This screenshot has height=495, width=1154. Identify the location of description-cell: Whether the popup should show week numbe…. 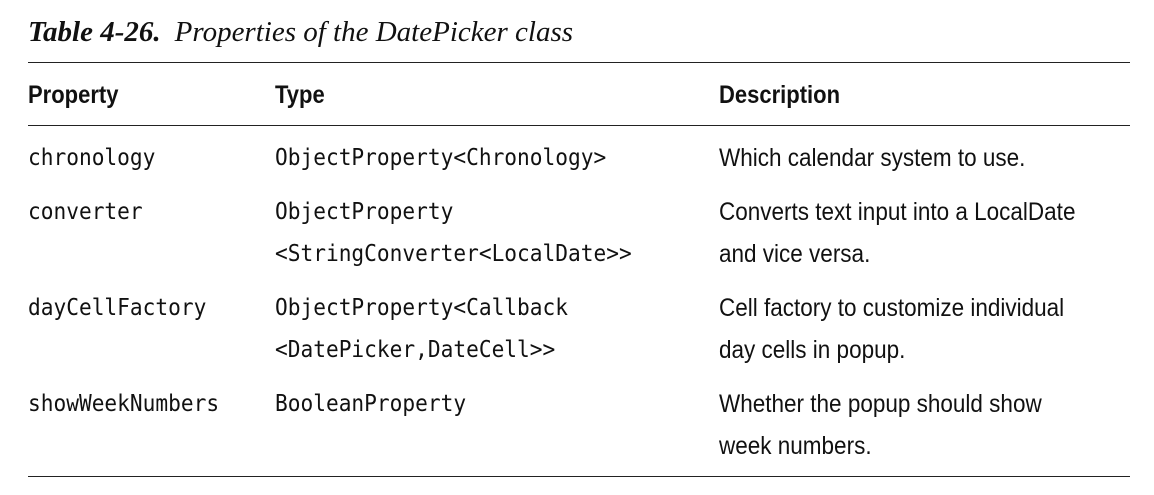
(924, 431).